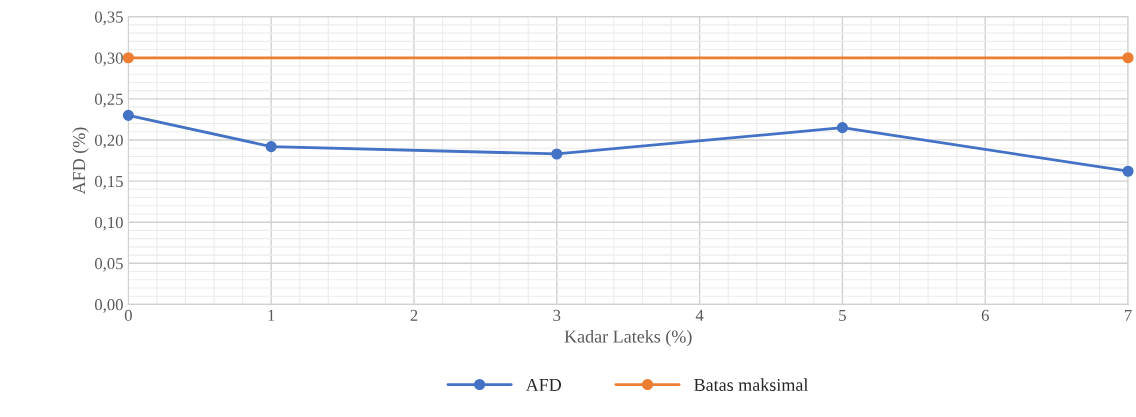 Image resolution: width=1136 pixels, height=417 pixels. I want to click on y-tick-label: 0,15, so click(108, 182).